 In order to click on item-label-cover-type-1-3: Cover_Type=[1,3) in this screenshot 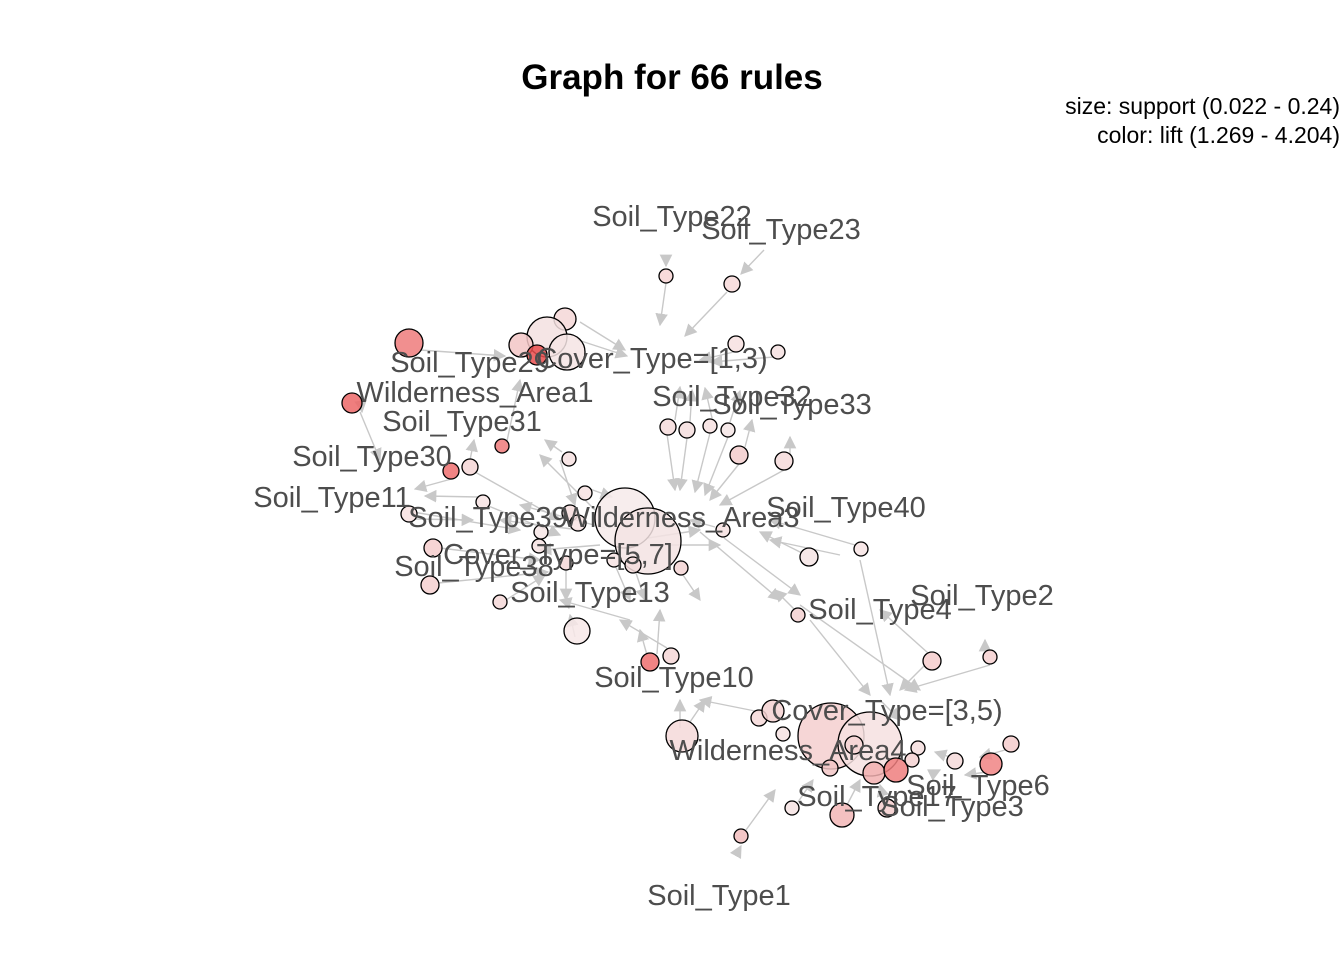, I will do `click(651, 359)`.